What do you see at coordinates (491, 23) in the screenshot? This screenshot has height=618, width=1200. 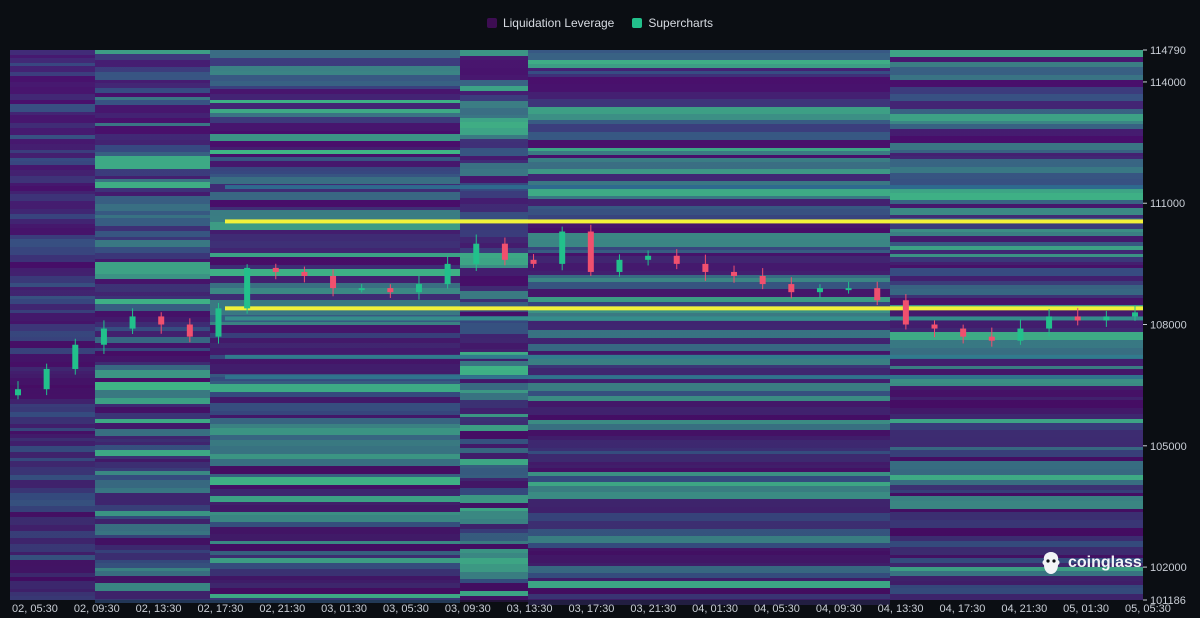 I see `legend-swatch` at bounding box center [491, 23].